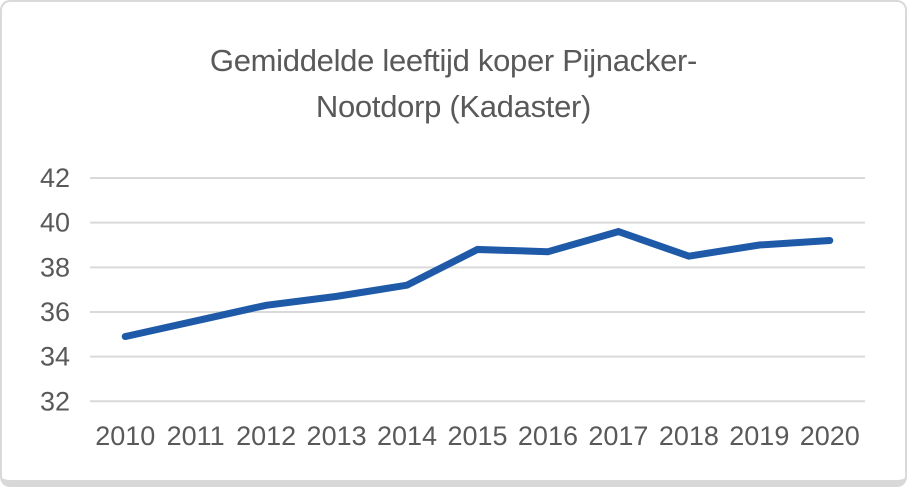 The height and width of the screenshot is (487, 907). Describe the element at coordinates (477, 436) in the screenshot. I see `x-tick-label: 2015` at that location.